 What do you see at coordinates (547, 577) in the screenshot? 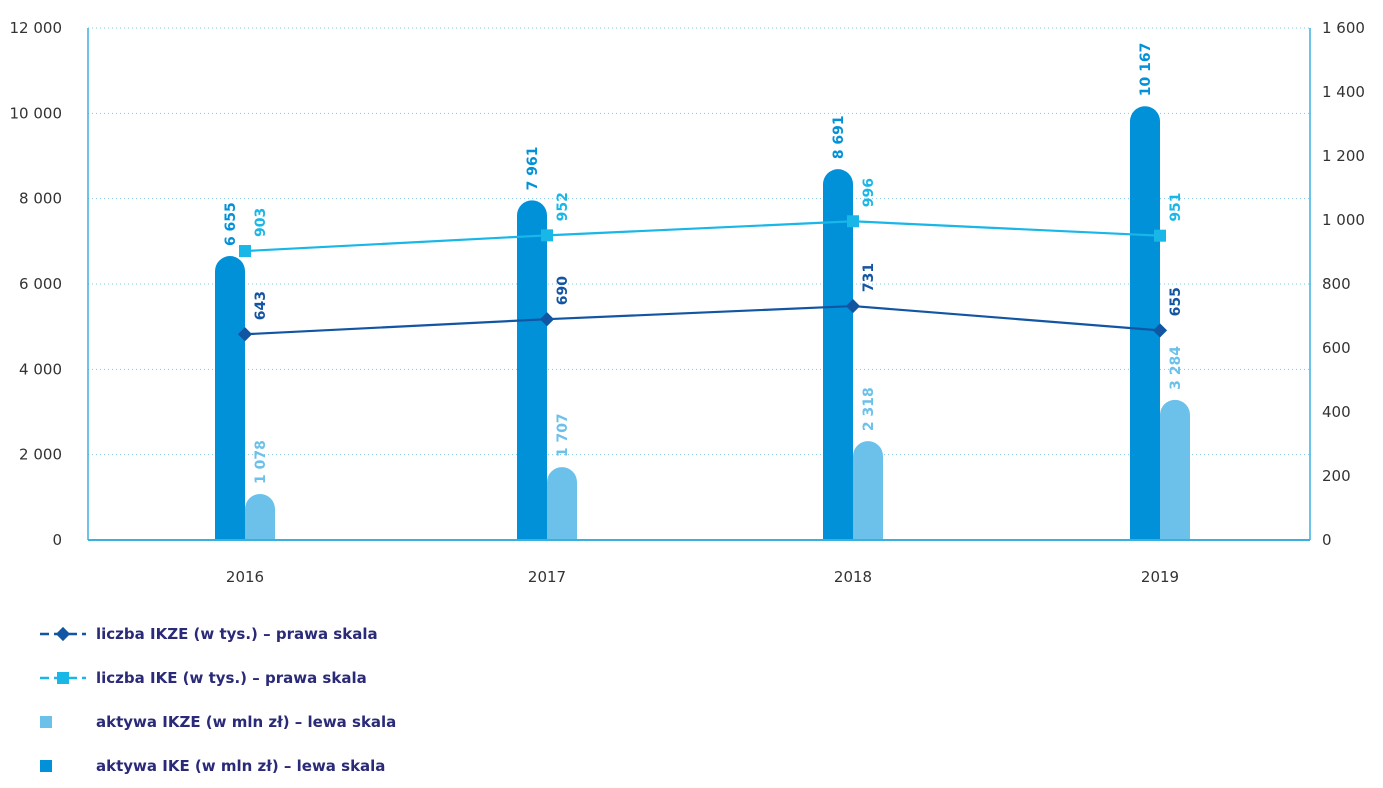
I see `x-tick-label: 2017` at bounding box center [547, 577].